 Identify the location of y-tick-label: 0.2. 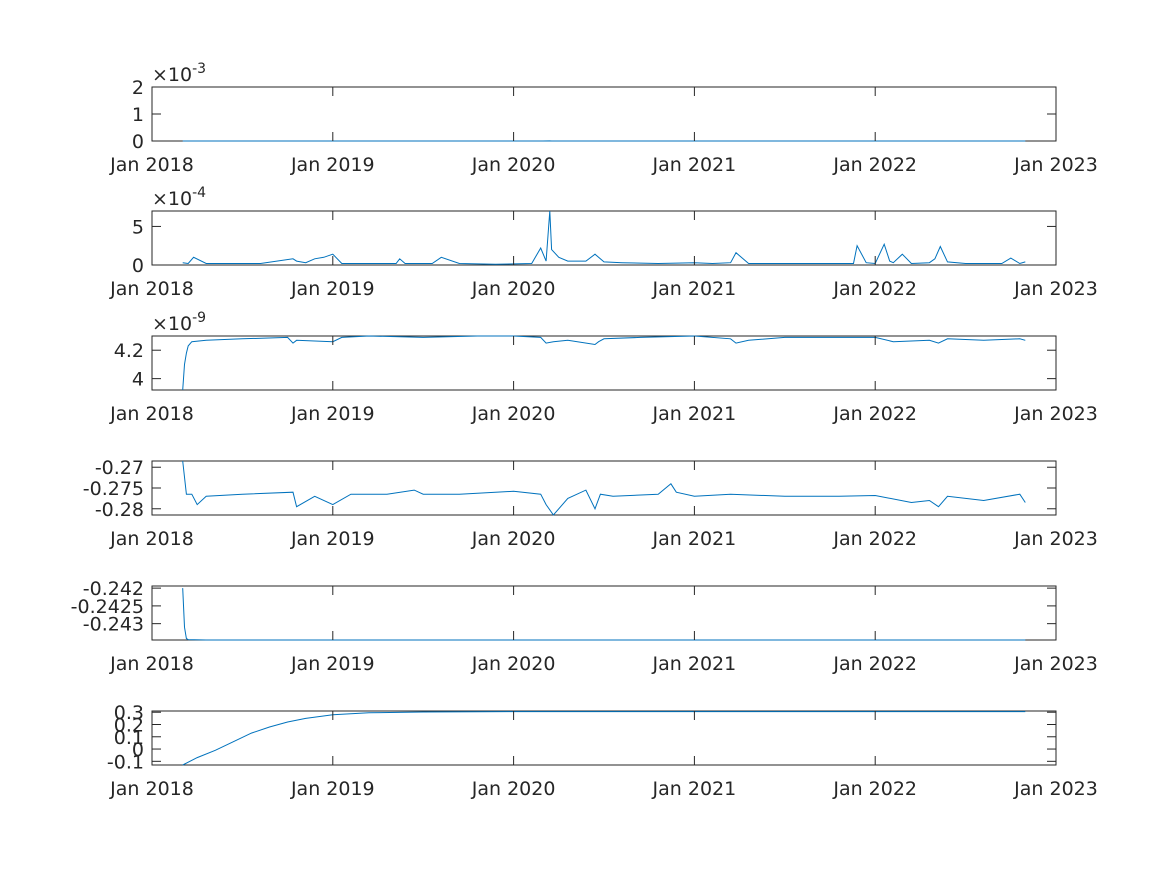
(129, 726).